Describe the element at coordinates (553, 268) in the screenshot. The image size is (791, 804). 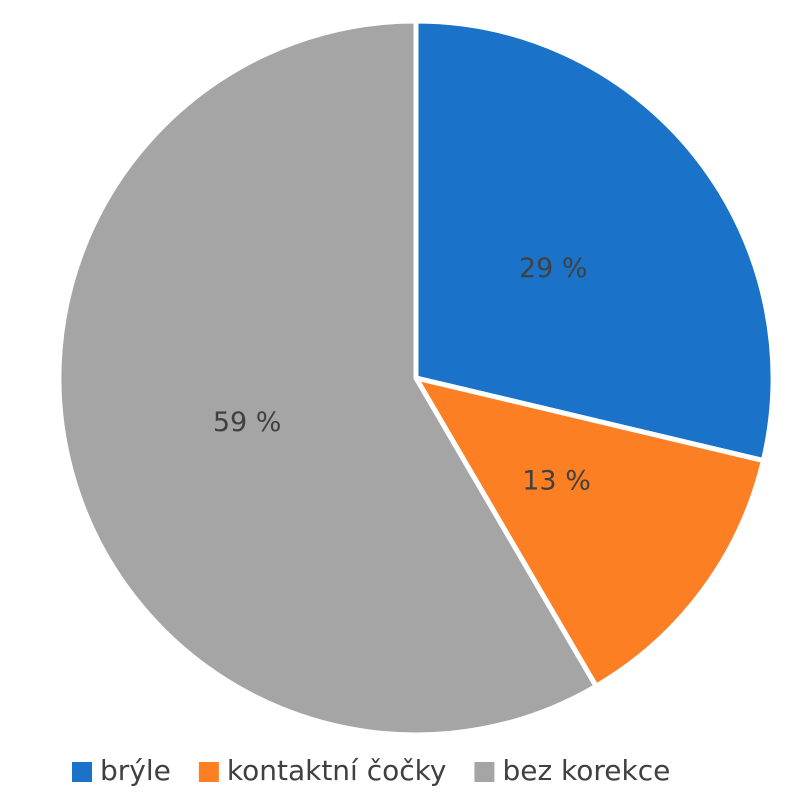
I see `data-label: 29 %` at that location.